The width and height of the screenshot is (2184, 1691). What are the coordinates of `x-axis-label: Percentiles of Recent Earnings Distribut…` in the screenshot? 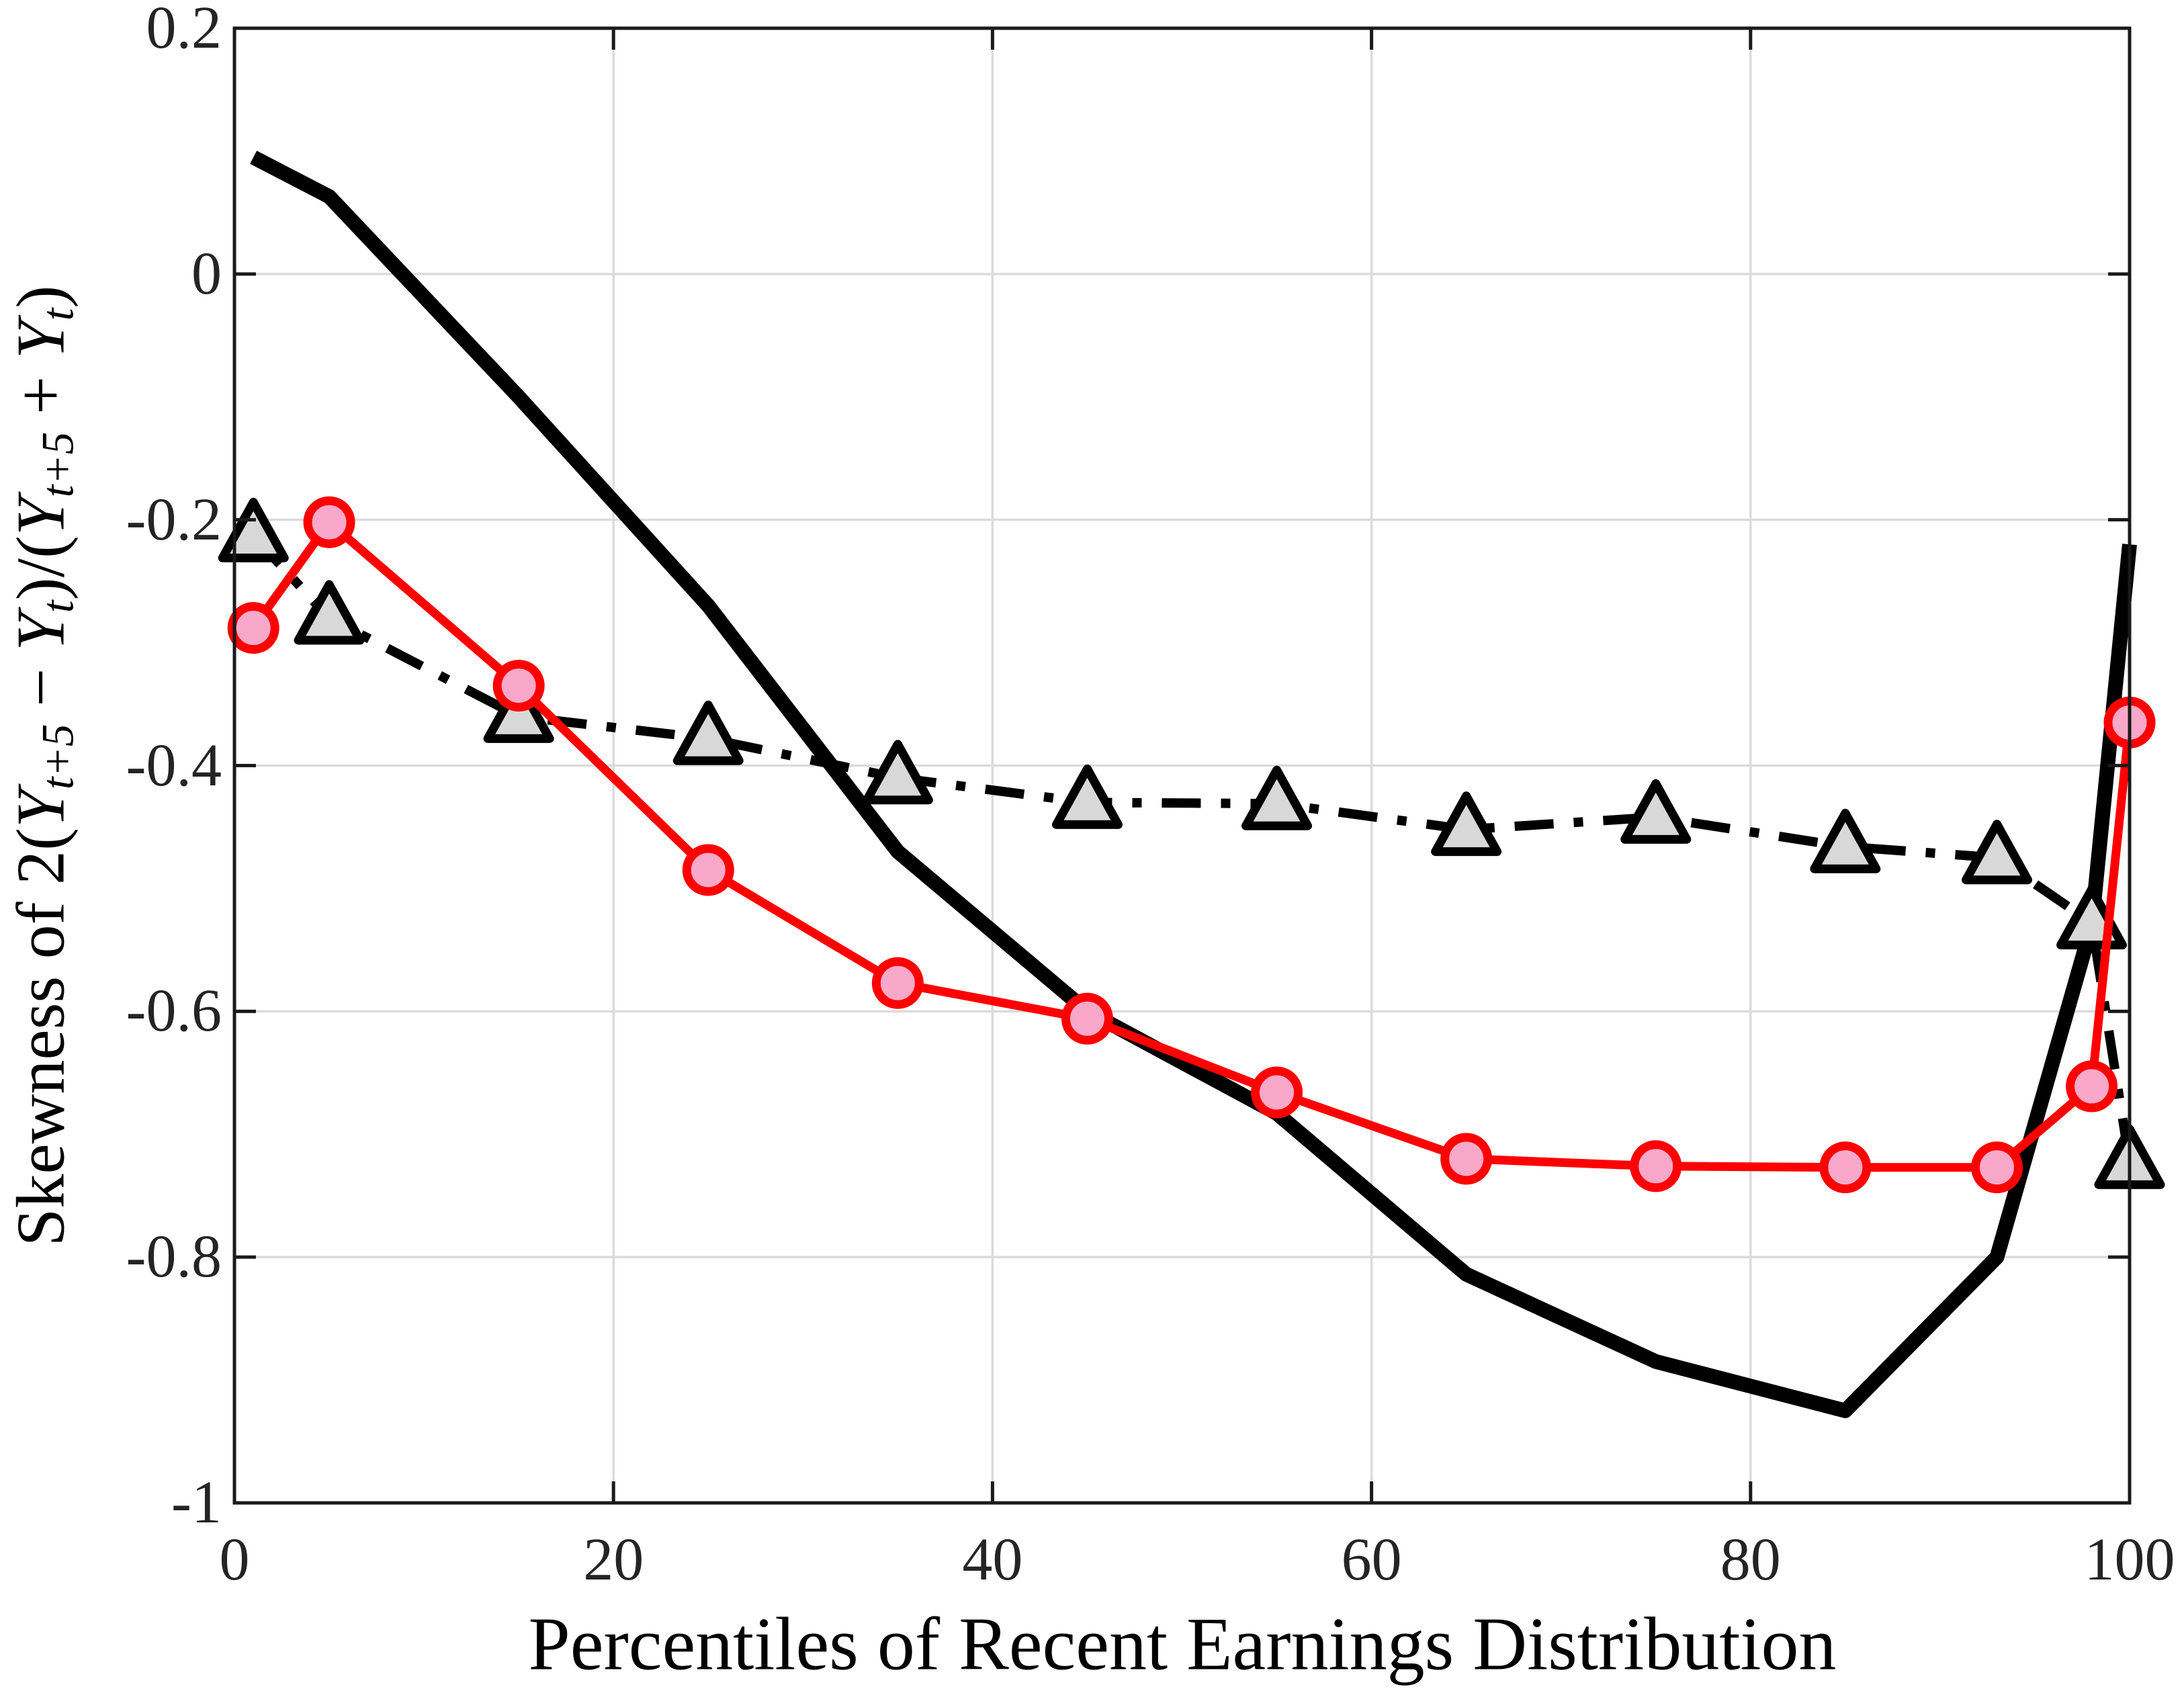 It's located at (1182, 1644).